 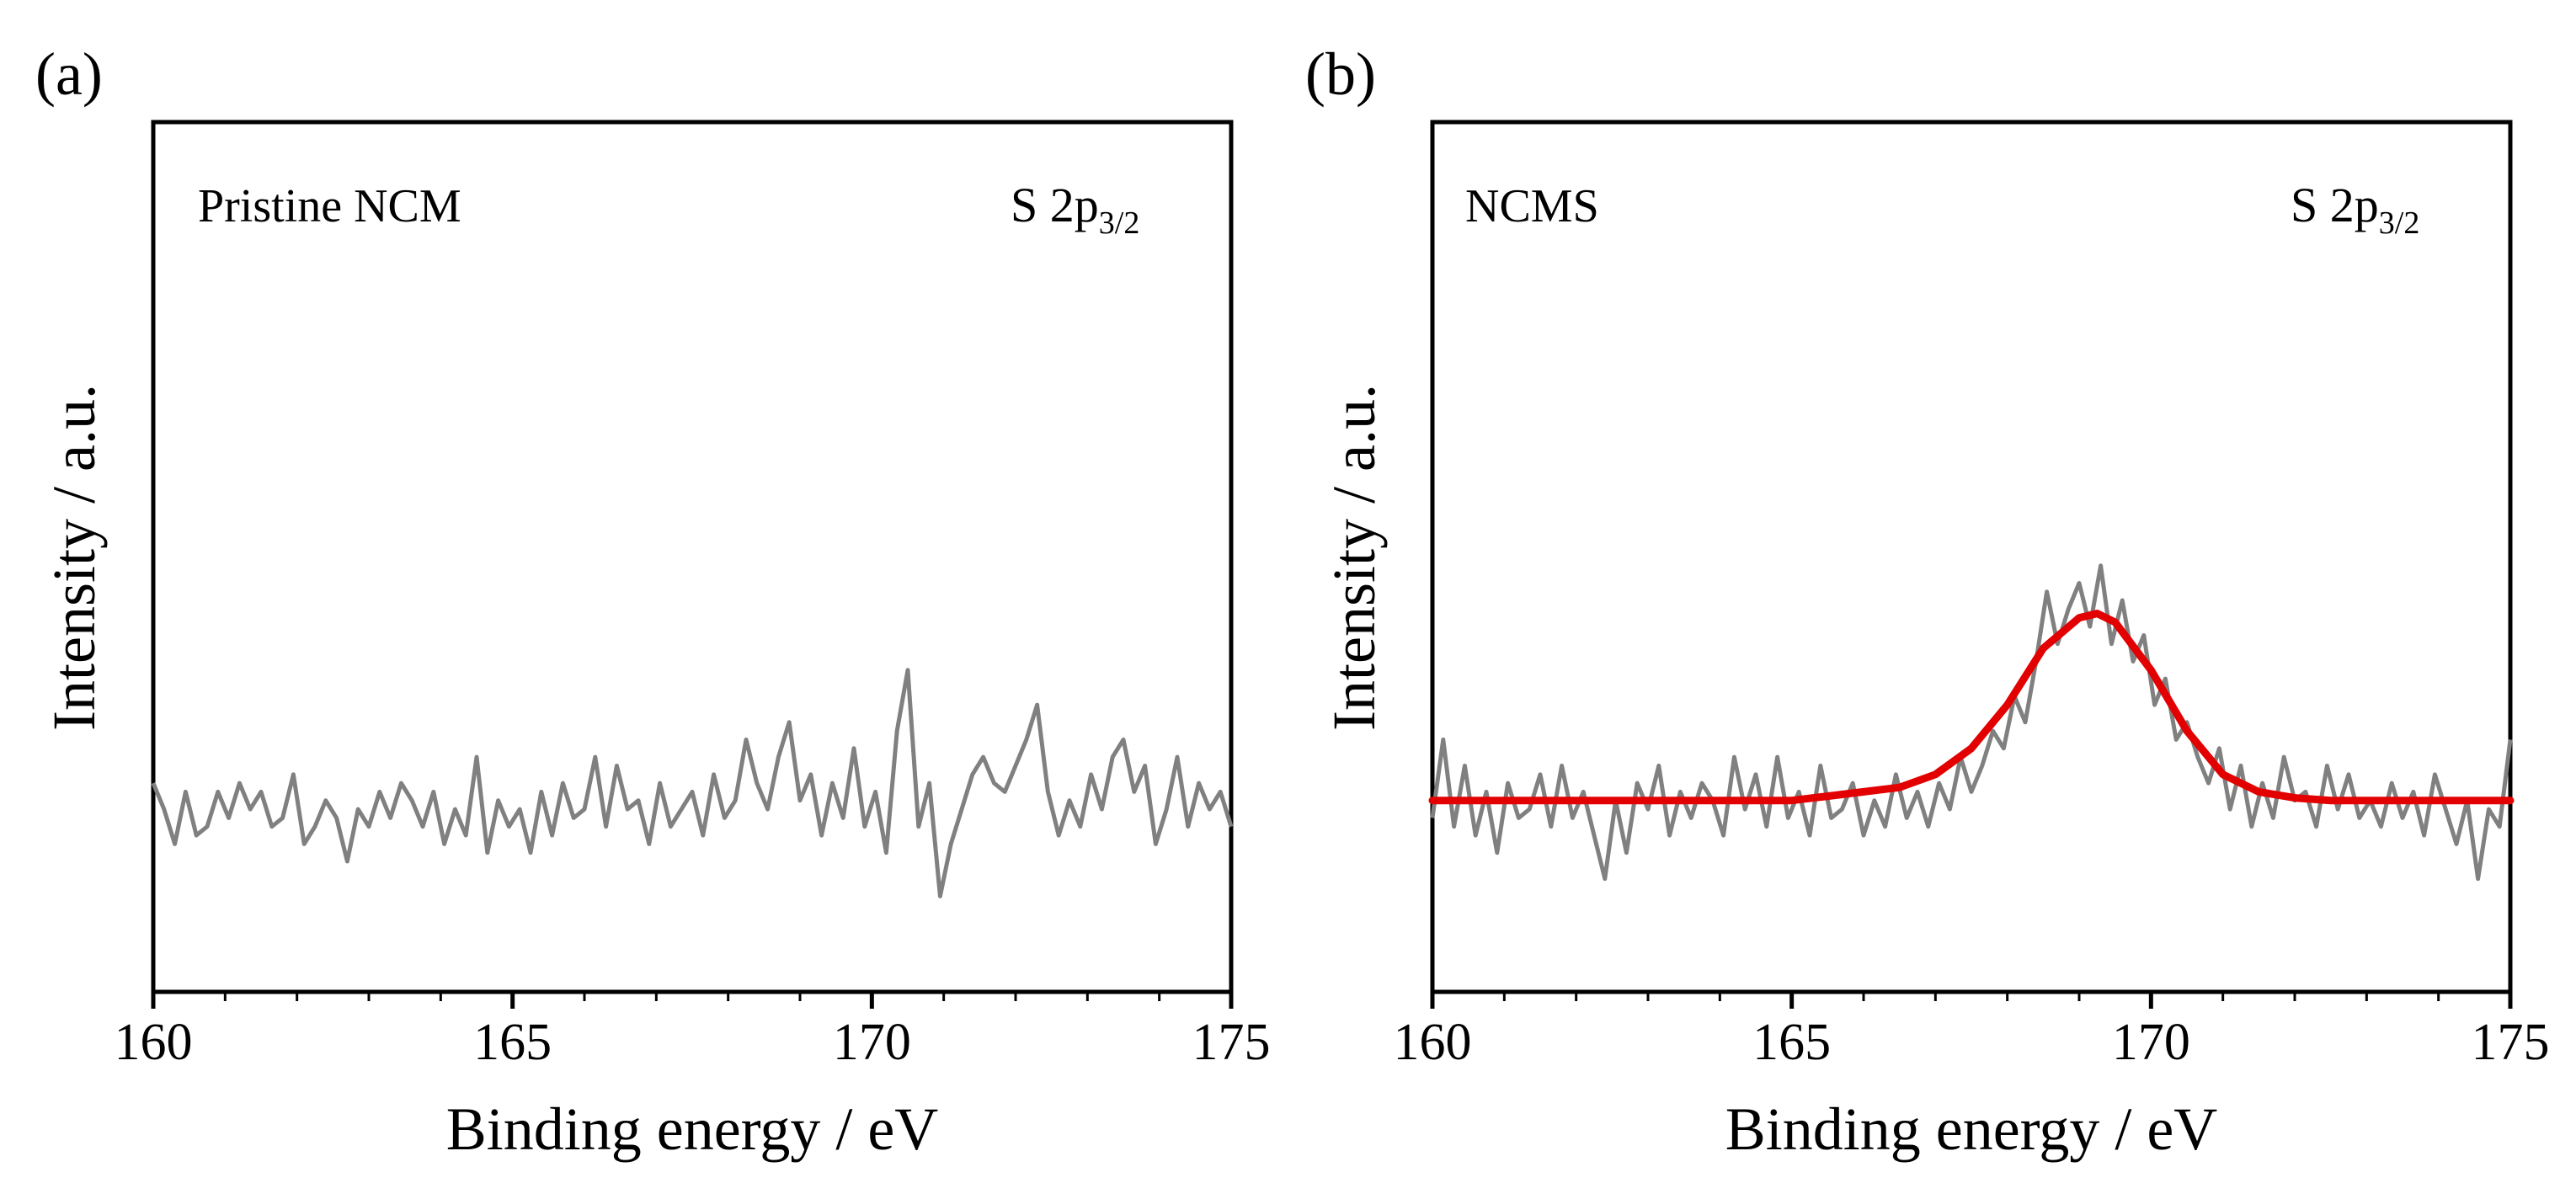 What do you see at coordinates (692, 1000) in the screenshot?
I see `panel-a-ticks` at bounding box center [692, 1000].